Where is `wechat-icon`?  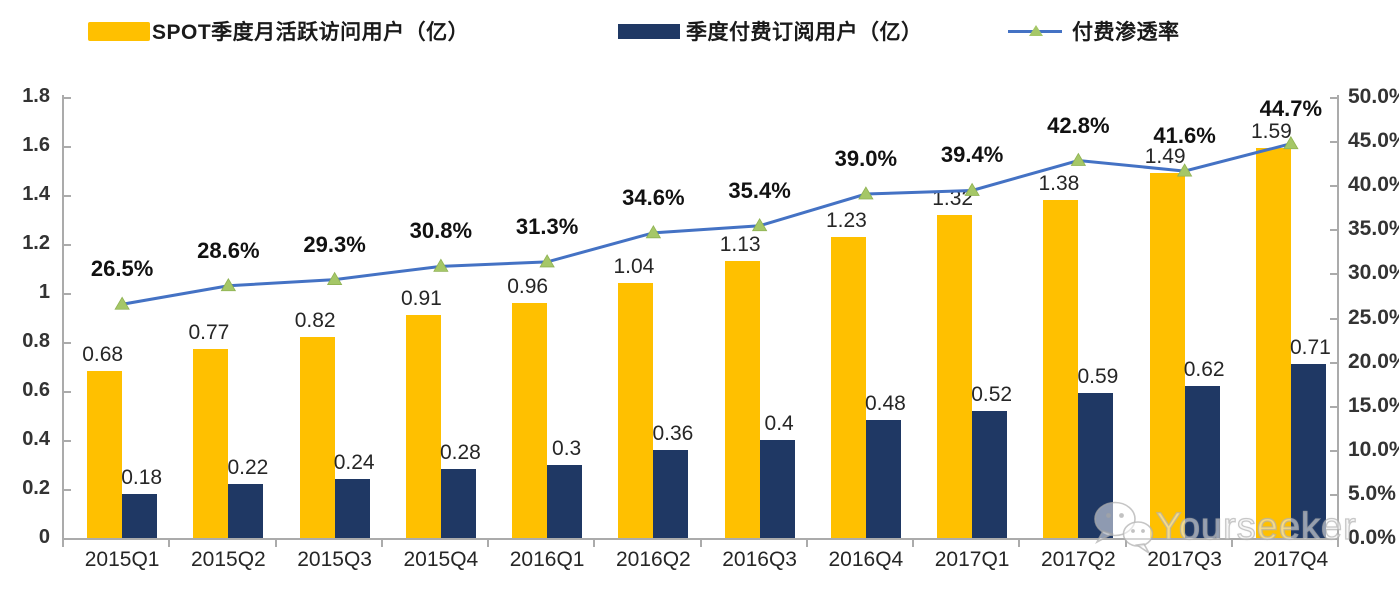 wechat-icon is located at coordinates (1124, 527).